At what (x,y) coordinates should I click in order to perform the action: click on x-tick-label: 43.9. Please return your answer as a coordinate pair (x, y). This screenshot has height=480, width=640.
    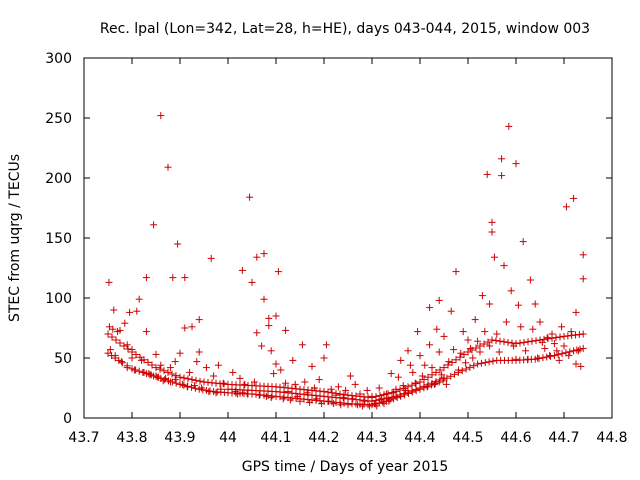
    Looking at the image, I should click on (179, 438).